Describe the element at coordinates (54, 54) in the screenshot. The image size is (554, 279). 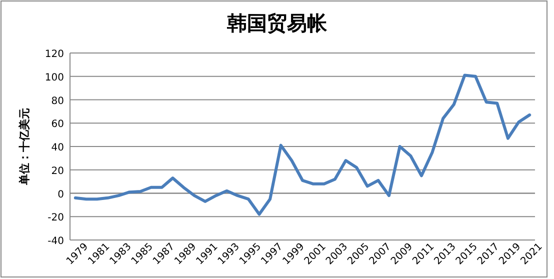
I see `y-tick-label: 120` at that location.